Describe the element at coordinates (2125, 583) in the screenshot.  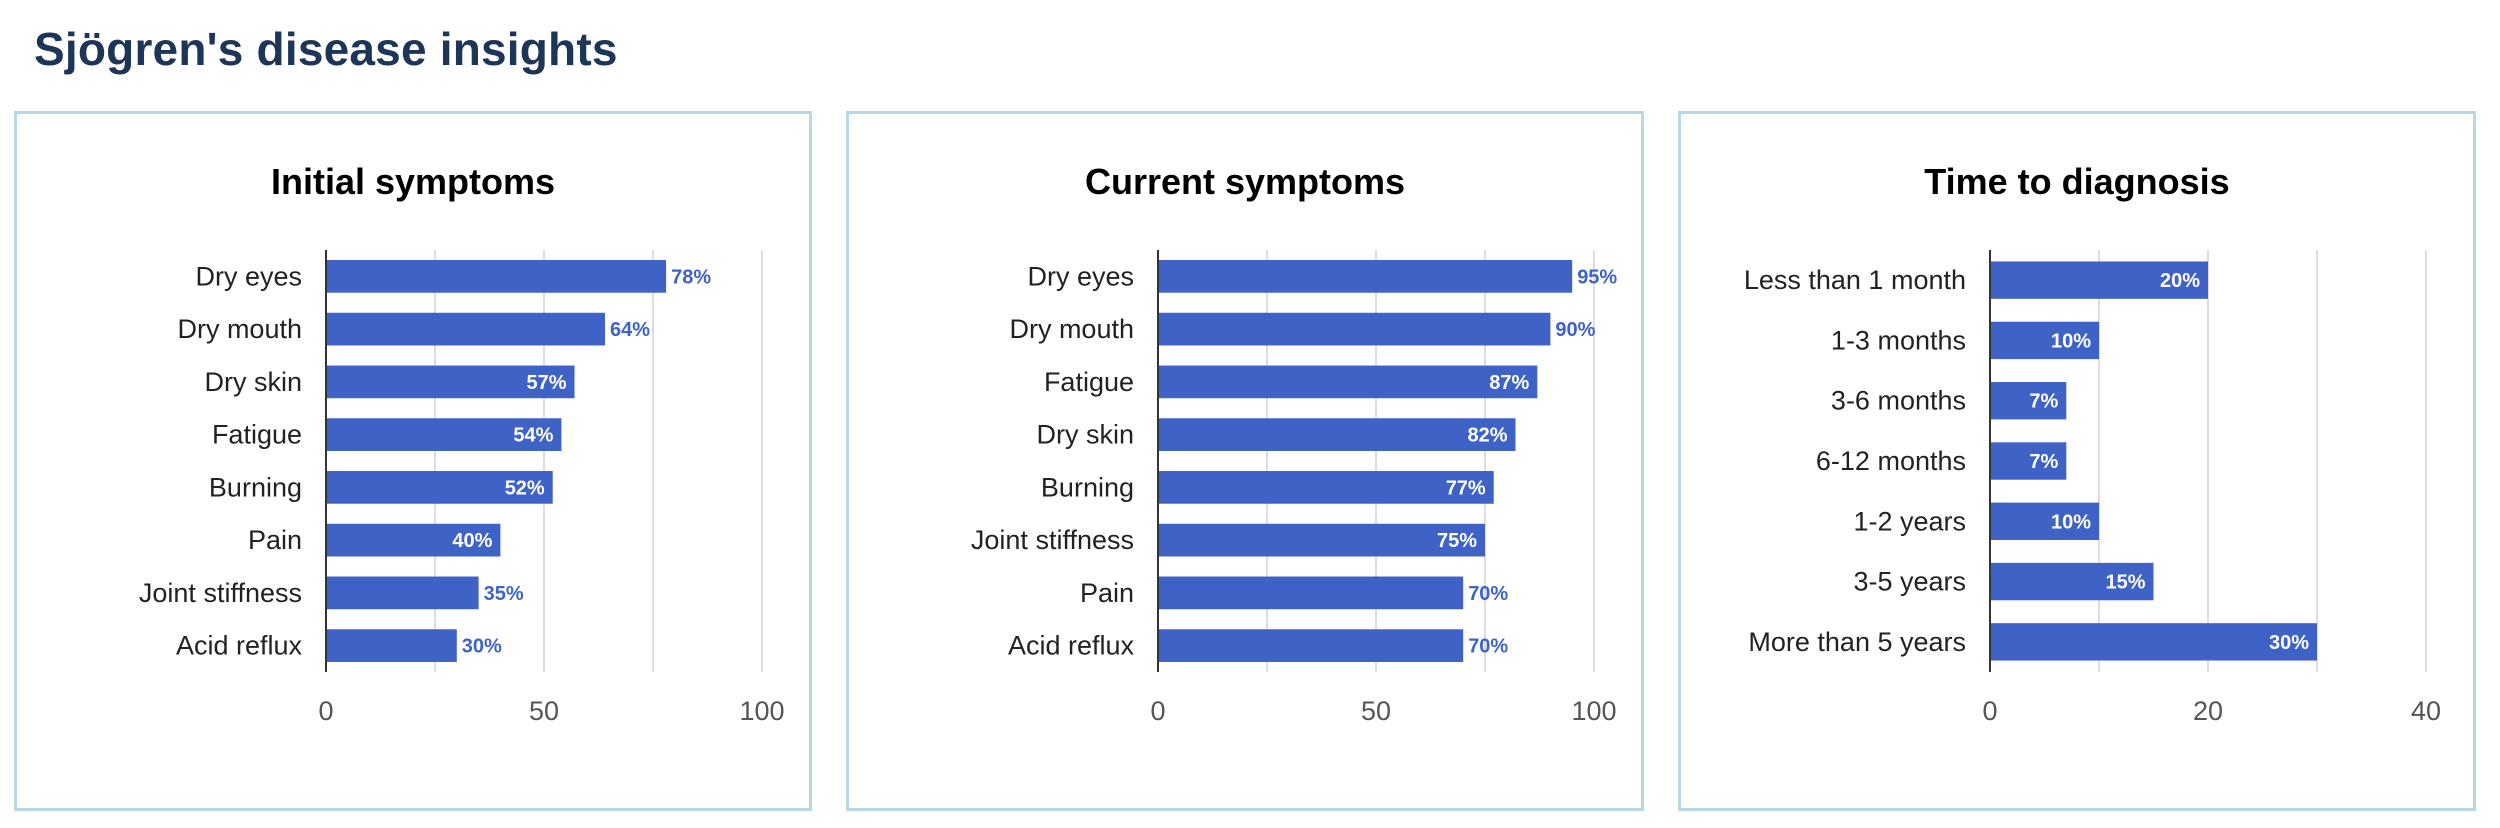
I see `data-label: 15%` at that location.